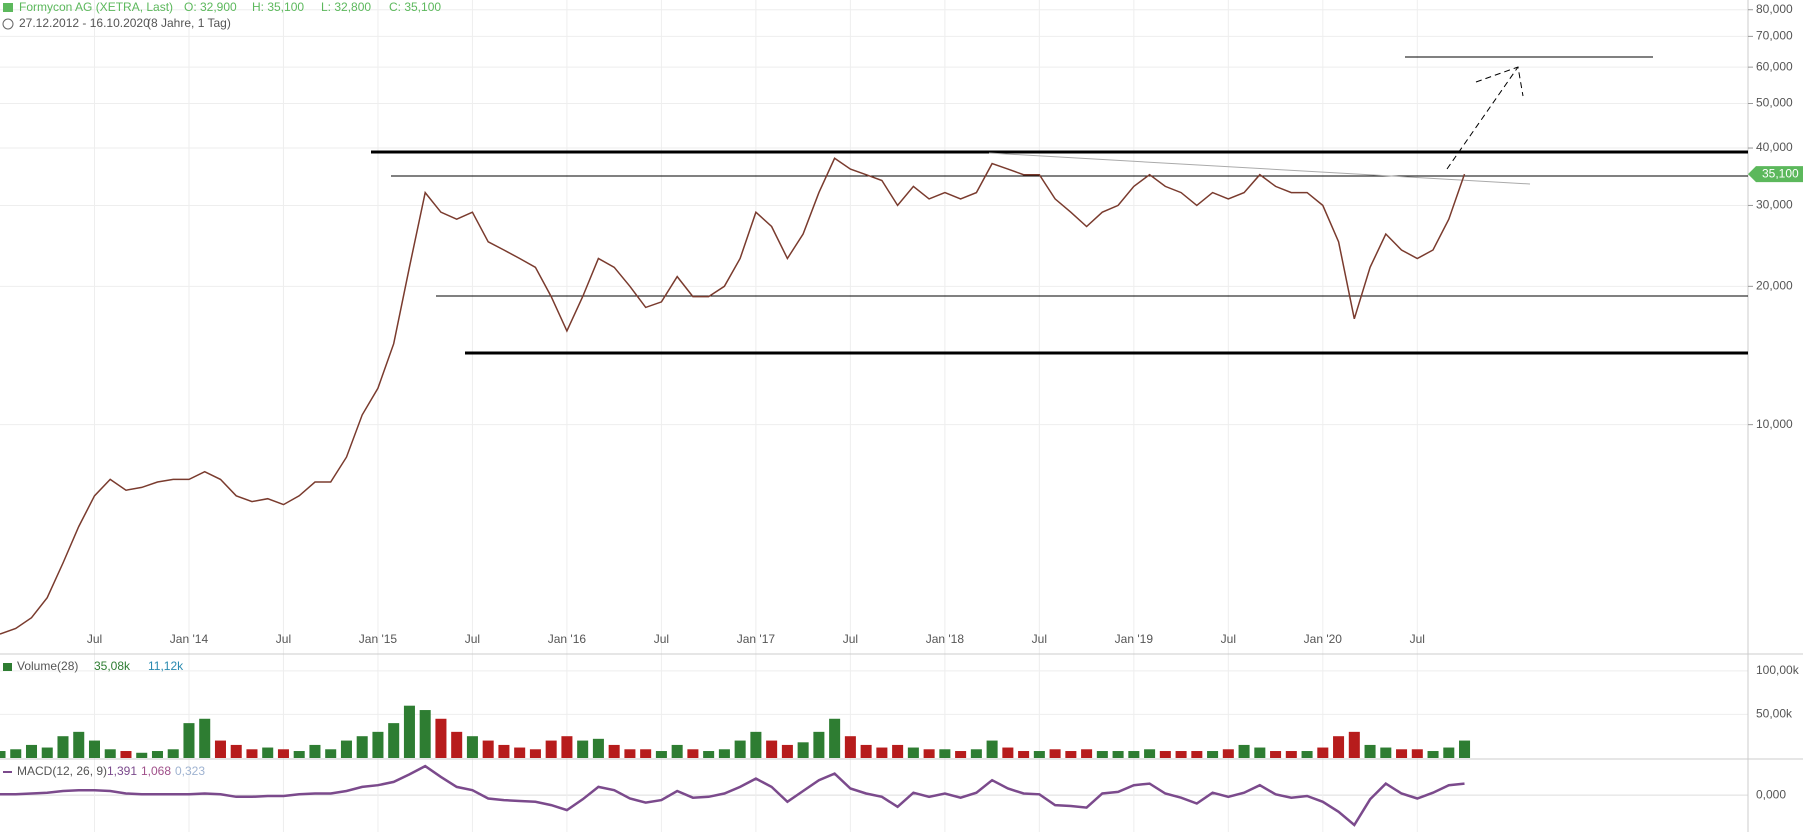 The image size is (1803, 832). Describe the element at coordinates (96, 7) in the screenshot. I see `instrument-title: Formycon AG (XETRA, Last)` at that location.